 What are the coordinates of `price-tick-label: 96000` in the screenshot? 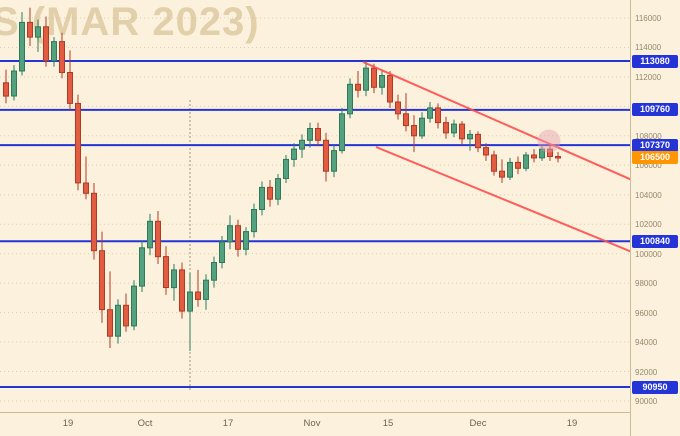 It's located at (646, 313).